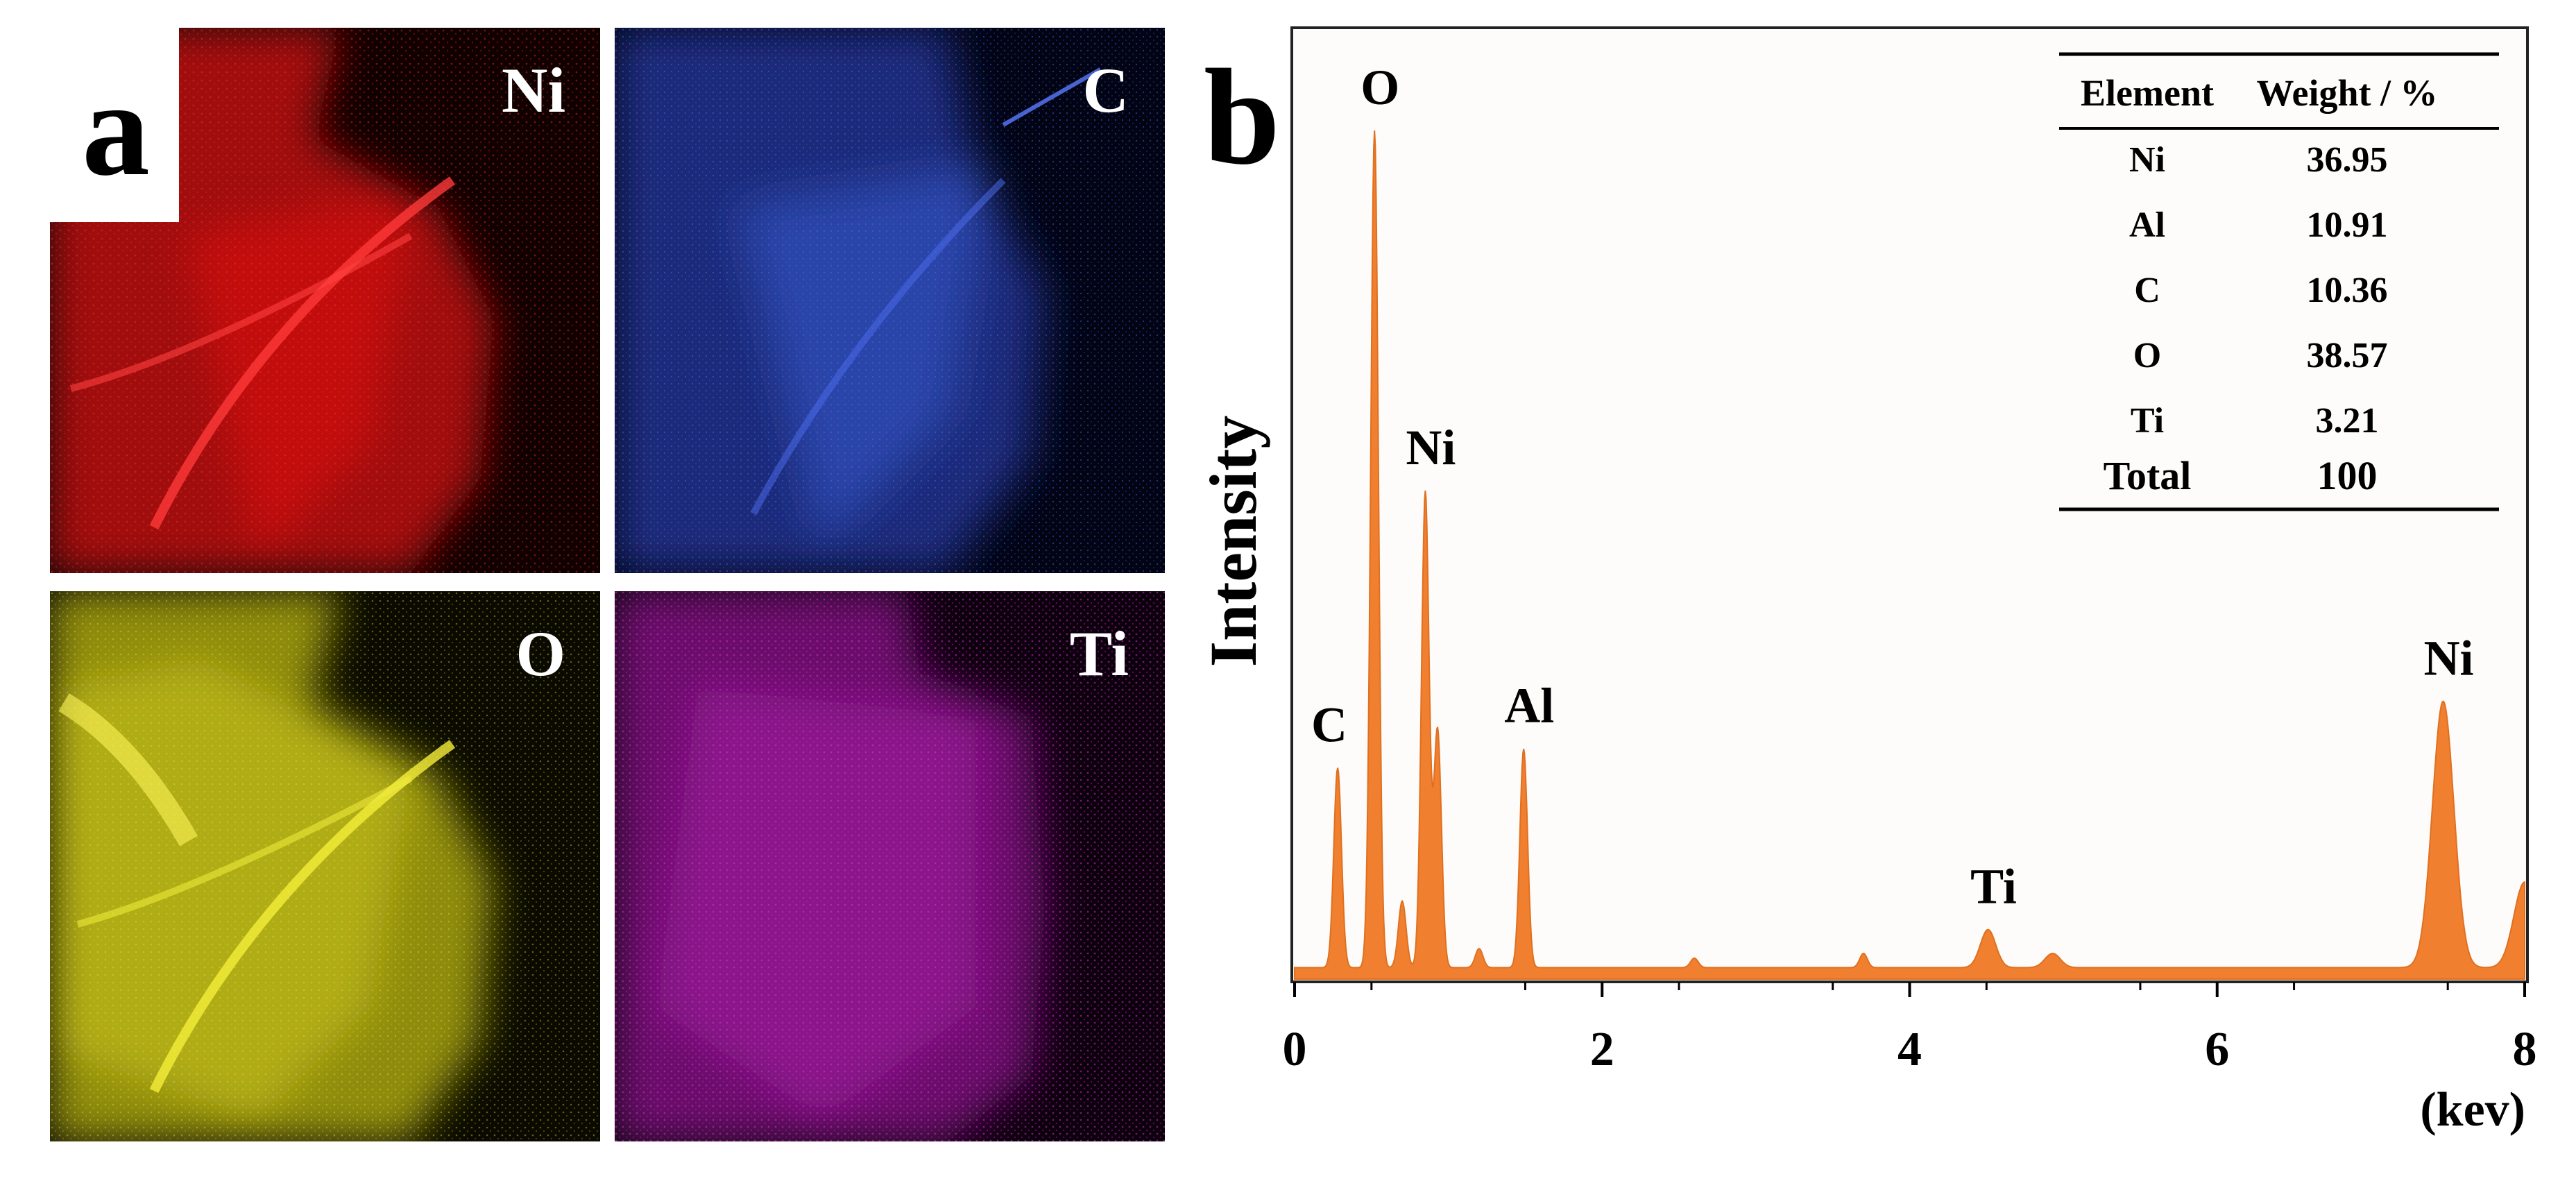  I want to click on y-axis-label: Intensity, so click(1233, 542).